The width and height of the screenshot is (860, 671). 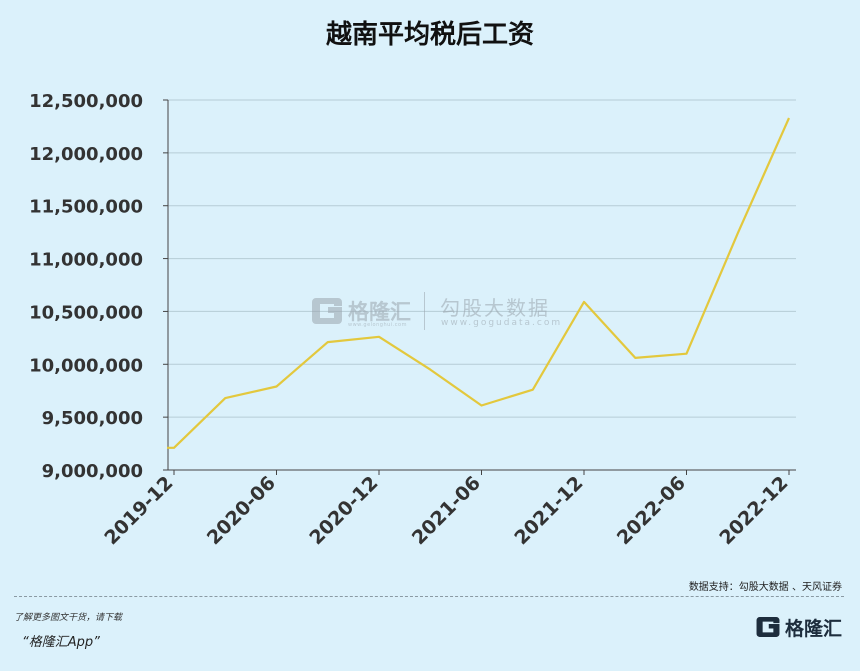 I want to click on y-tick-label: 9,500,000, so click(x=92, y=418).